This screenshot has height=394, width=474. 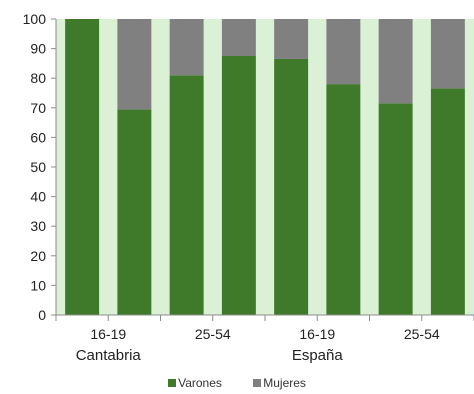 I want to click on x-group-label: Cantabria, so click(x=109, y=355).